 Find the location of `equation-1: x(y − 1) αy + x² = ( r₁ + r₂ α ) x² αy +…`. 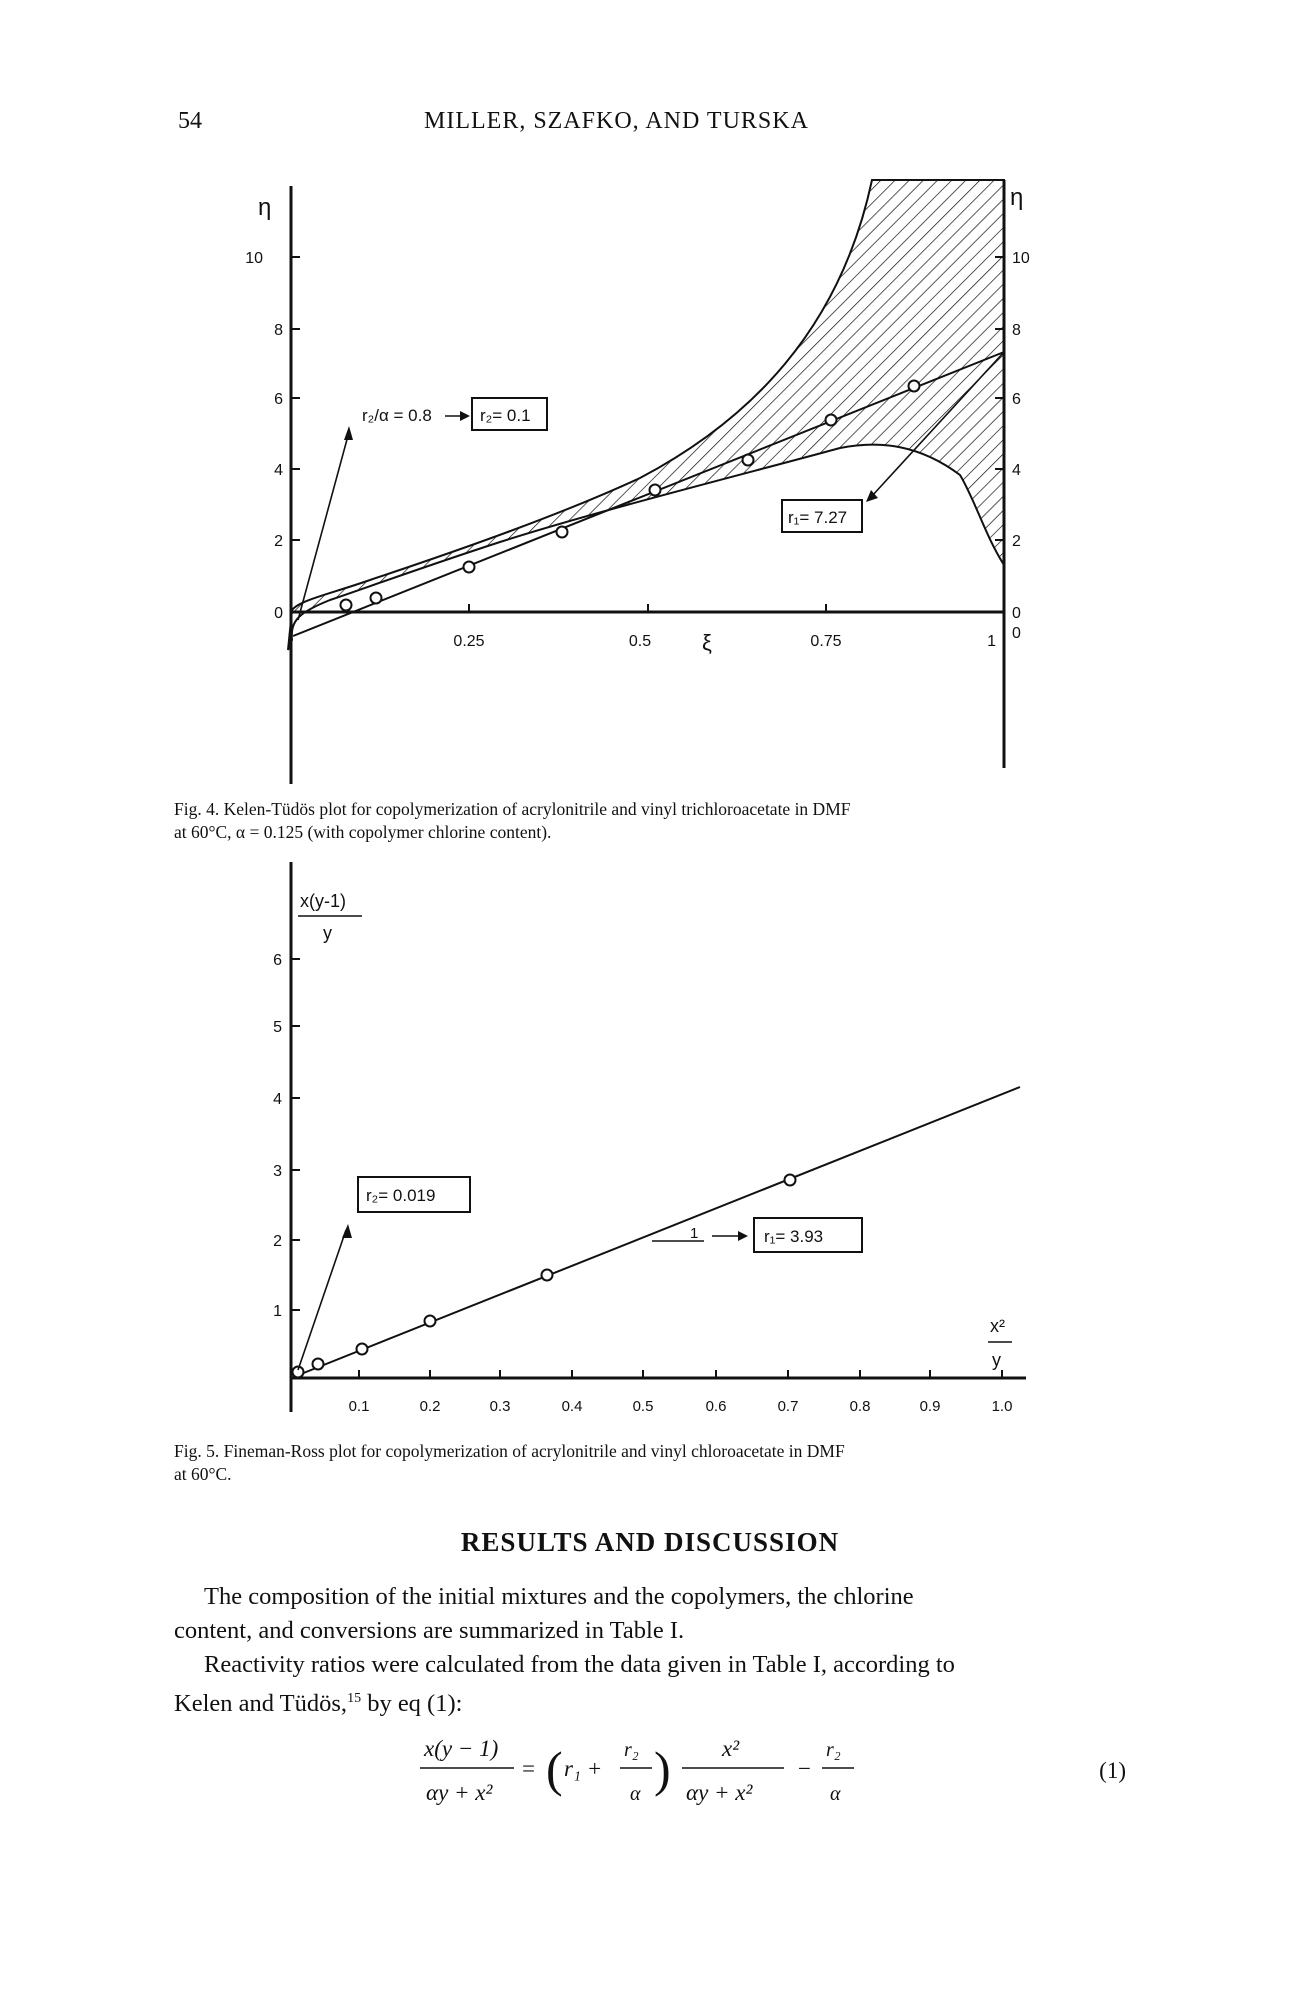

equation-1: x(y − 1) αy + x² = ( r₁ + r₂ α ) x² αy +… is located at coordinates (773, 1770).